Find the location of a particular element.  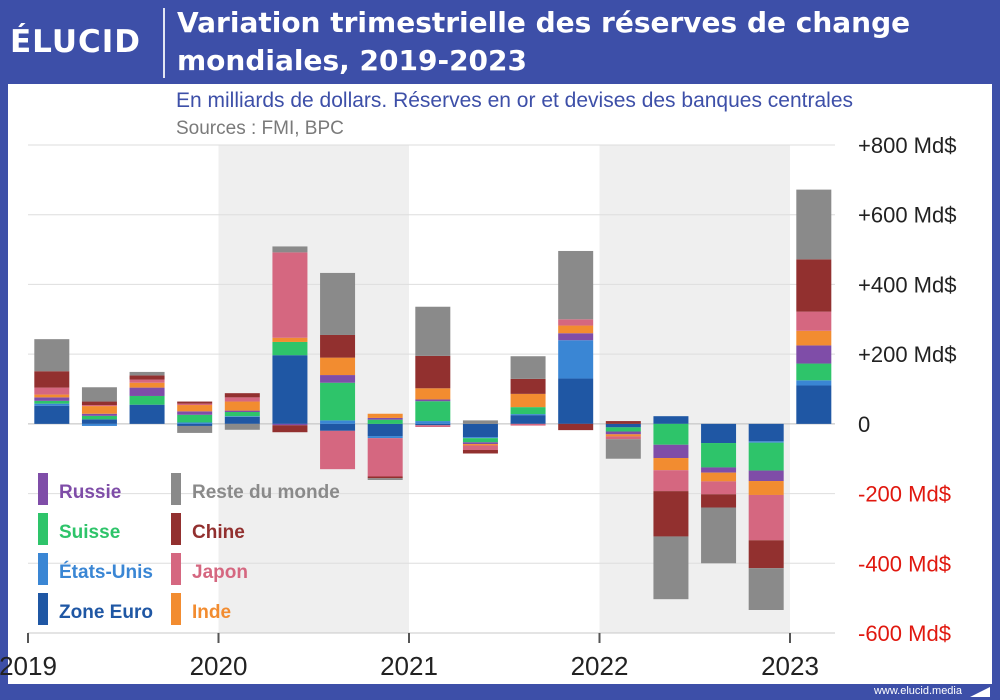

y-tick-label: -600 Md$ is located at coordinates (904, 633).